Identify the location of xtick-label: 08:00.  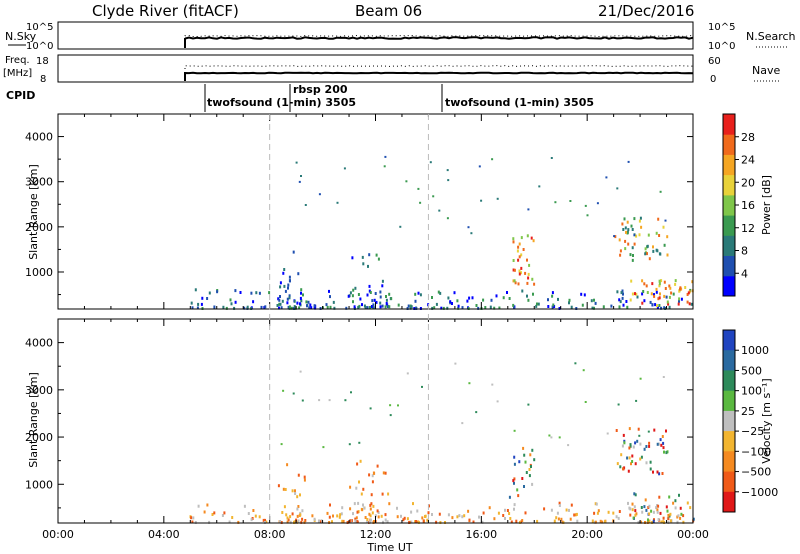
(270, 534).